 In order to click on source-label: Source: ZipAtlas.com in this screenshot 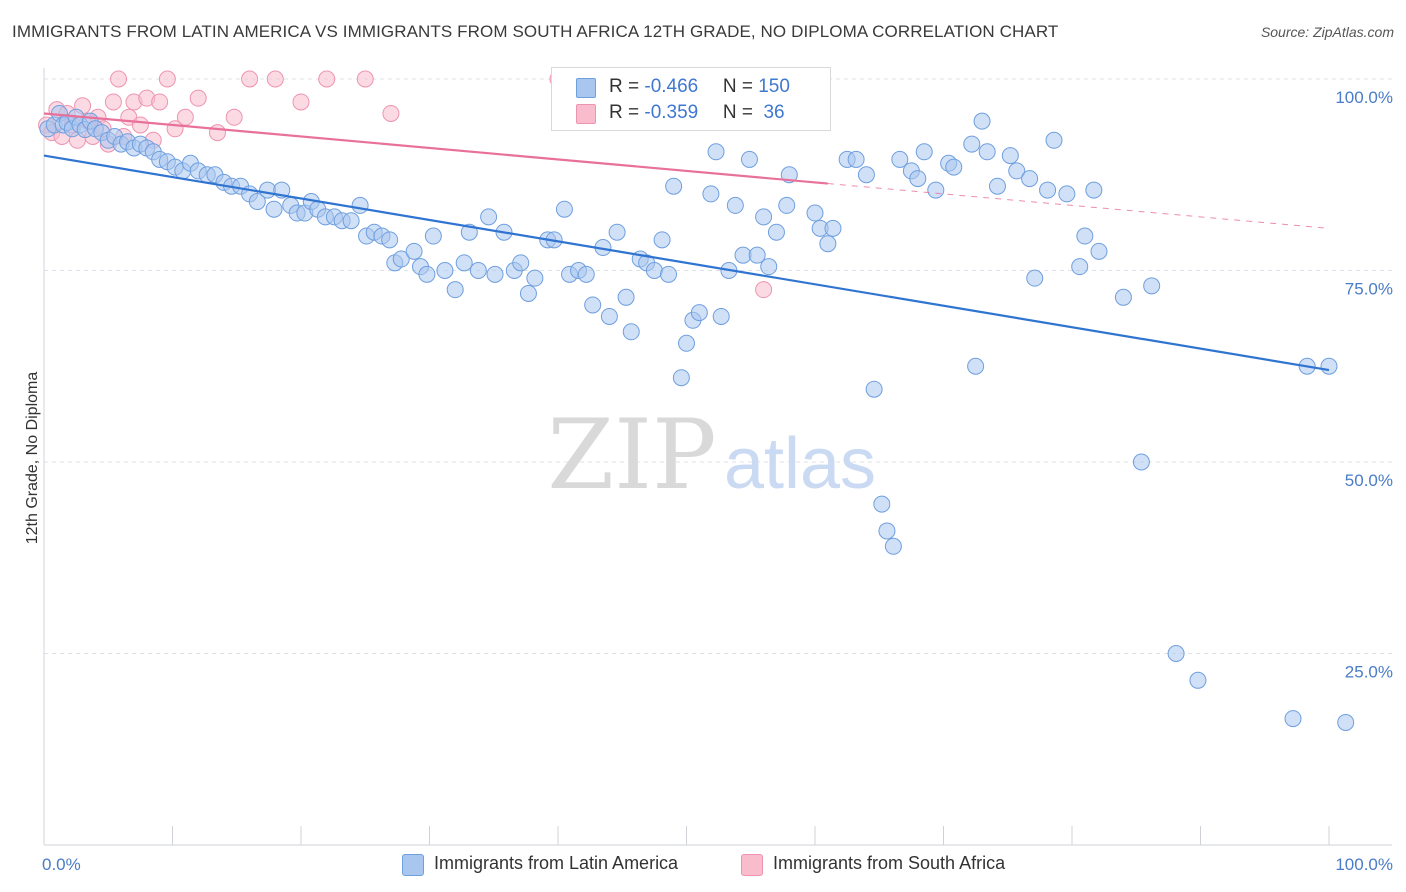, I will do `click(1327, 32)`.